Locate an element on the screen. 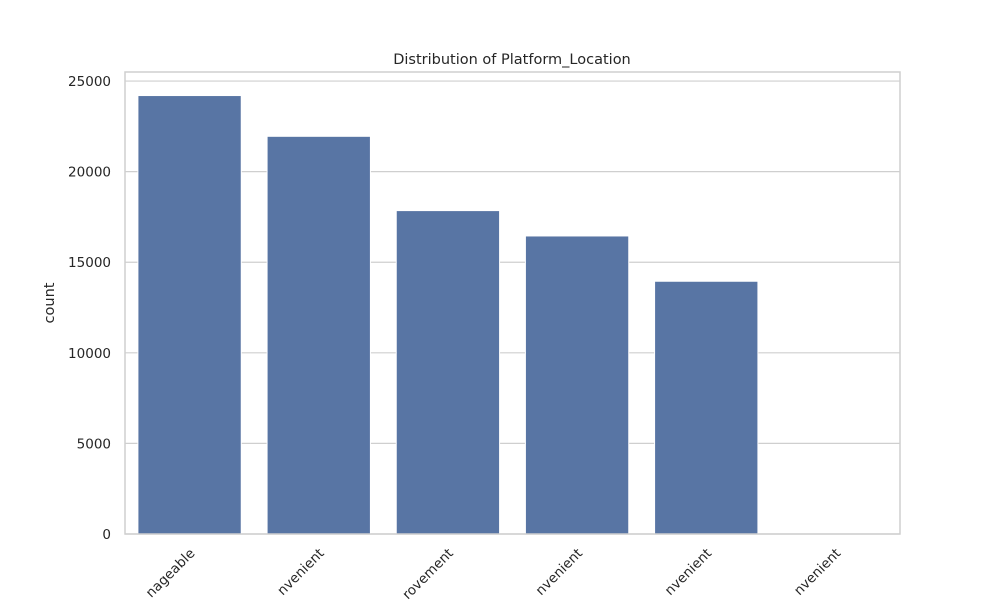 The image size is (1000, 600). y-tick-label: 15000 is located at coordinates (89, 263).